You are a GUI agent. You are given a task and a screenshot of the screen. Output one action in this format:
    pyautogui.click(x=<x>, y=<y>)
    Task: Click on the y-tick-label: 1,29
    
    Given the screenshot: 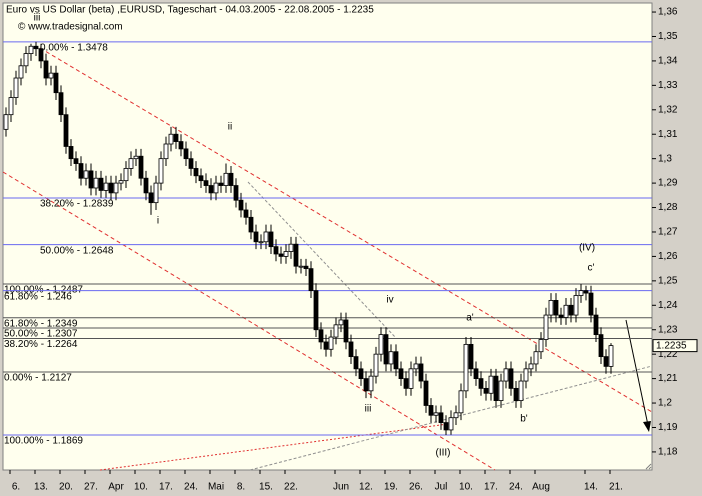 What is the action you would take?
    pyautogui.click(x=668, y=183)
    